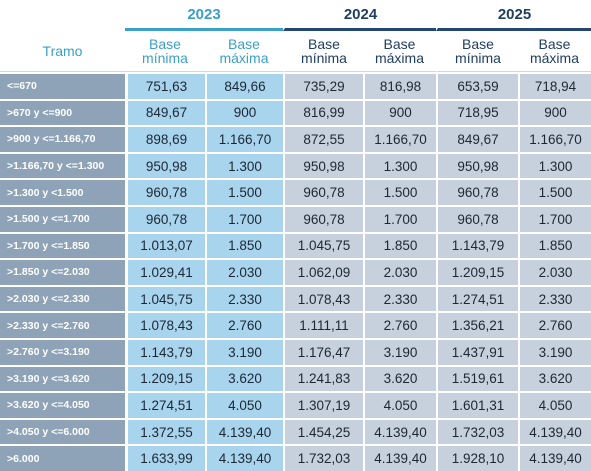 This screenshot has height=471, width=591. What do you see at coordinates (62, 112) in the screenshot?
I see `tramo-label: >670 y <=900` at bounding box center [62, 112].